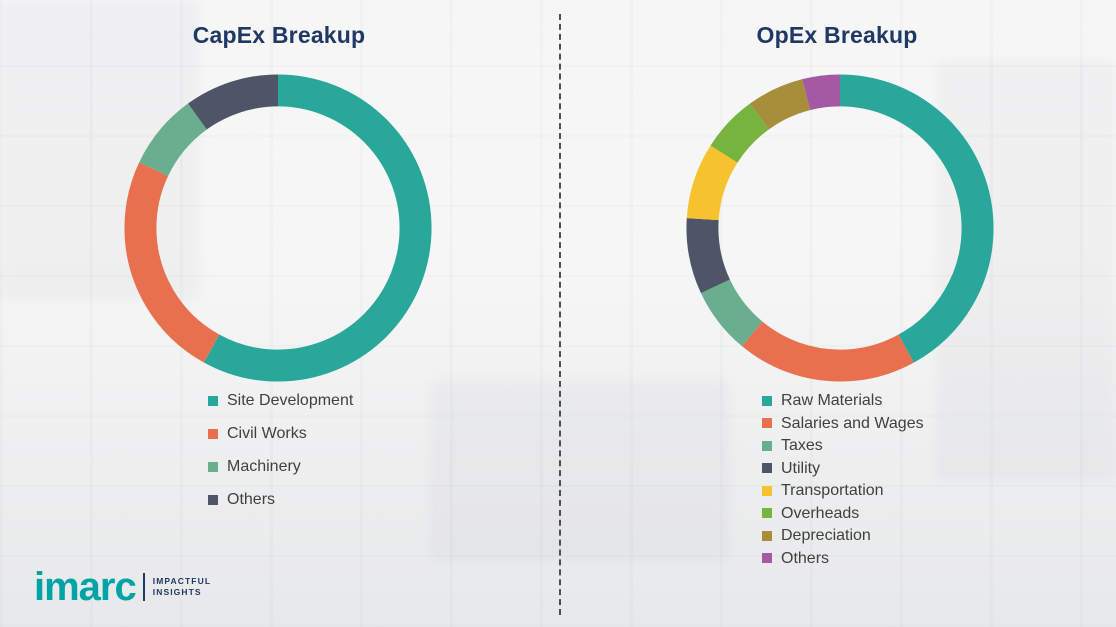 This screenshot has height=627, width=1116. I want to click on legend-label: Utility, so click(801, 468).